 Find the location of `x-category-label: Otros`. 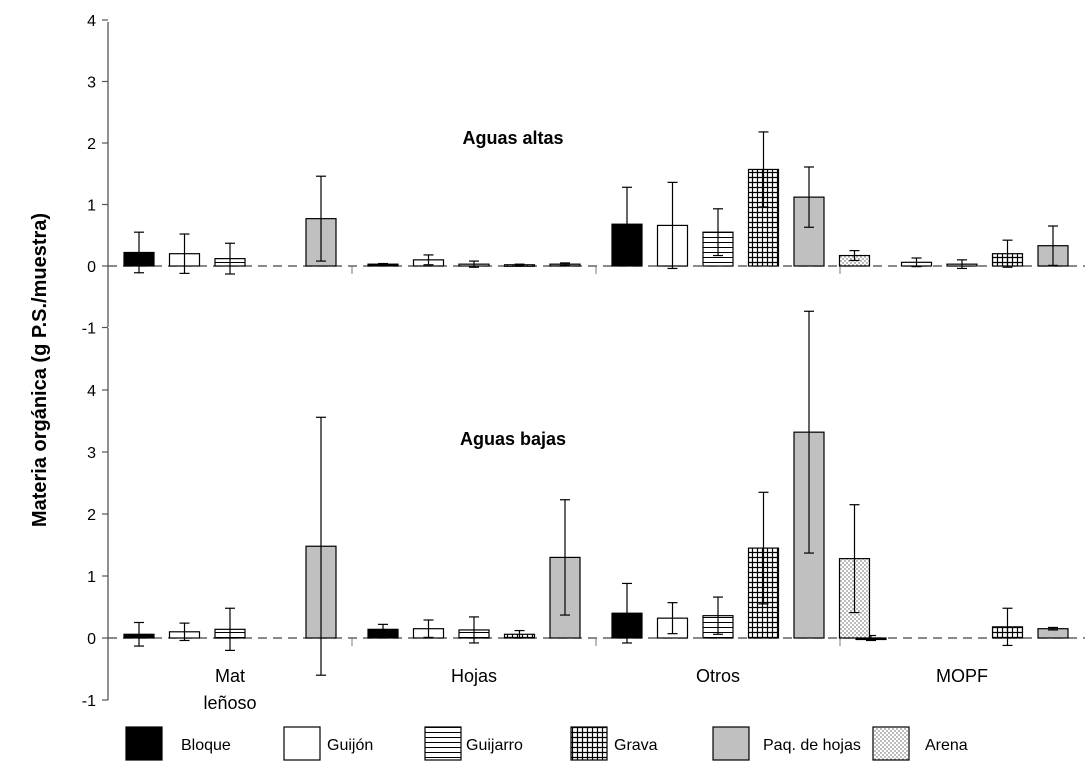

x-category-label: Otros is located at coordinates (718, 676).